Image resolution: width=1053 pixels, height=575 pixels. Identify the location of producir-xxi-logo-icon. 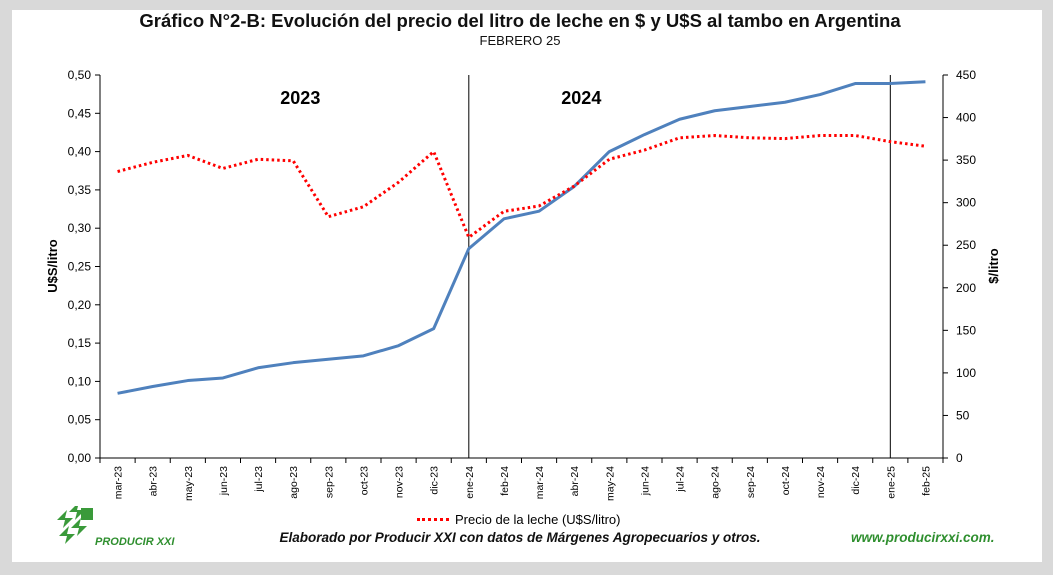
(75, 525).